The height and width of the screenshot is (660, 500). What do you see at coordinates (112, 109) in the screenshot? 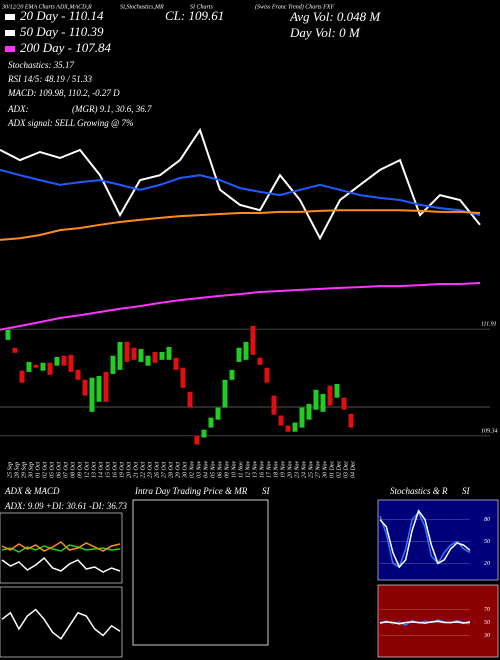
I see `adx-values: (MGR) 9.1, 30.6, 36.7` at bounding box center [112, 109].